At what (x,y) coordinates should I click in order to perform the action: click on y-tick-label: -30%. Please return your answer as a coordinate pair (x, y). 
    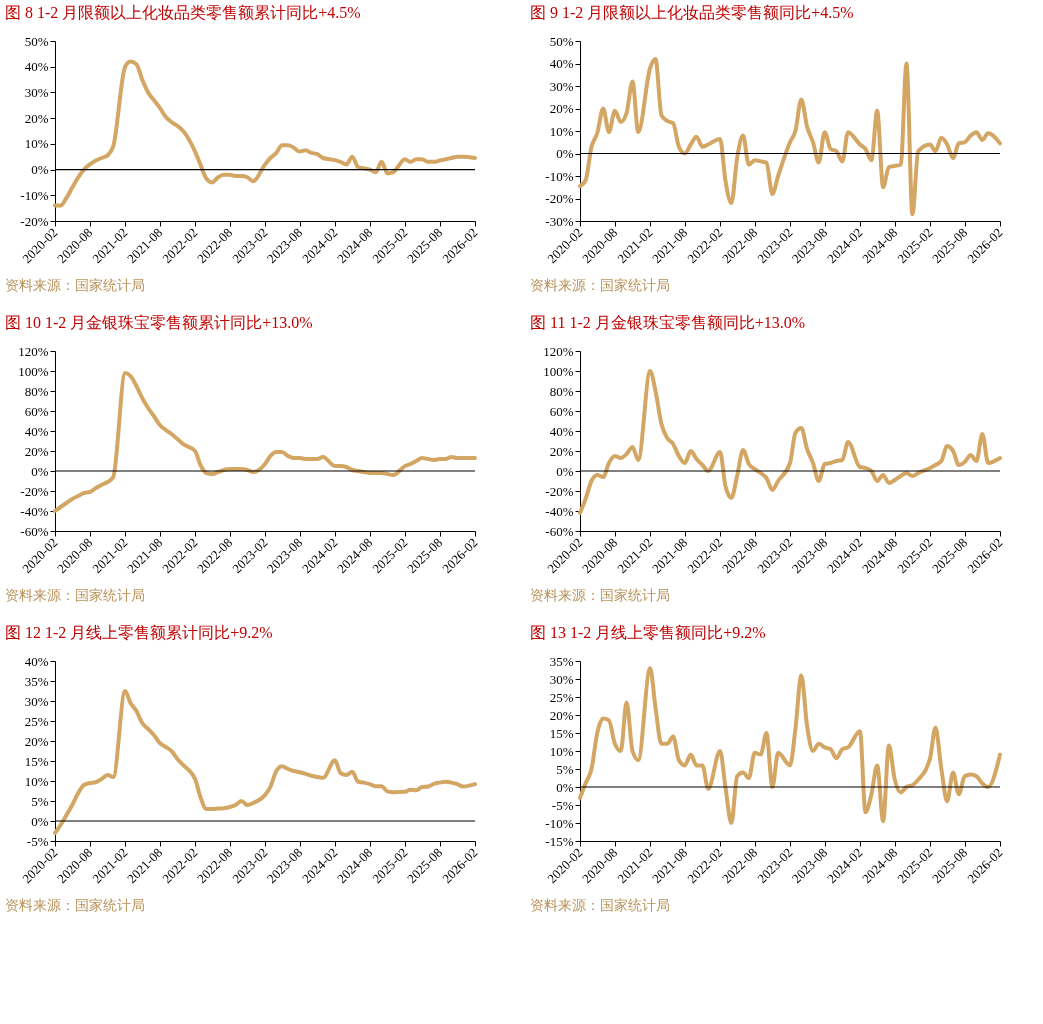
    Looking at the image, I should click on (559, 221).